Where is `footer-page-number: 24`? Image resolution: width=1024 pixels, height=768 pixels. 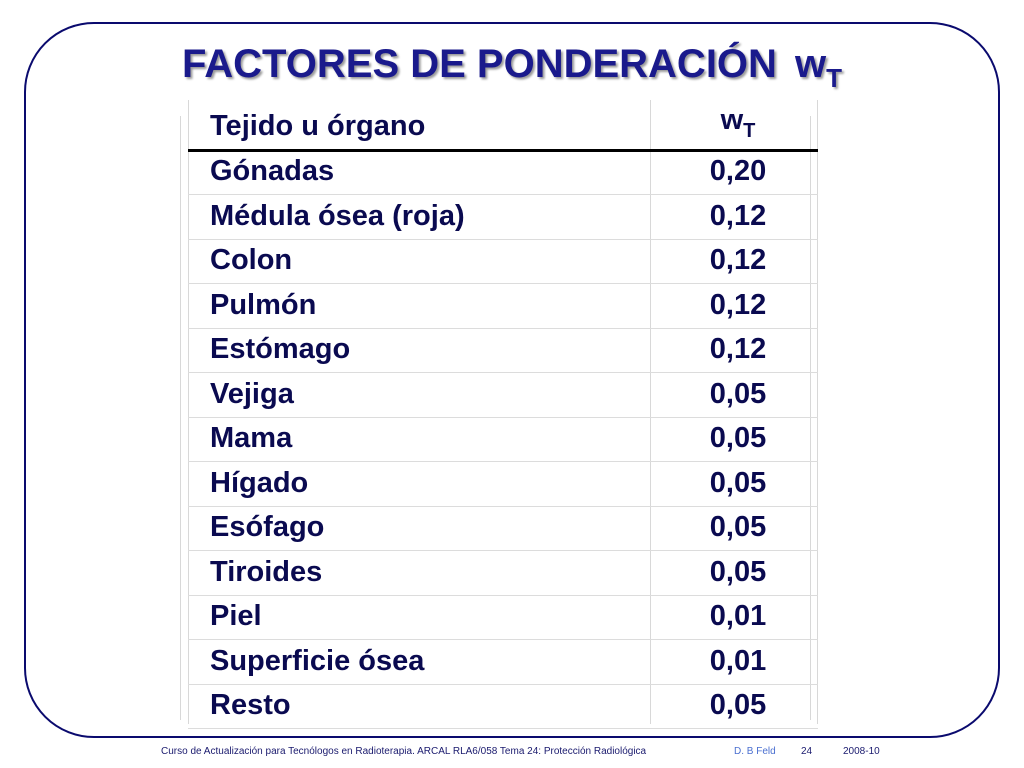
footer-page-number: 24 is located at coordinates (807, 751).